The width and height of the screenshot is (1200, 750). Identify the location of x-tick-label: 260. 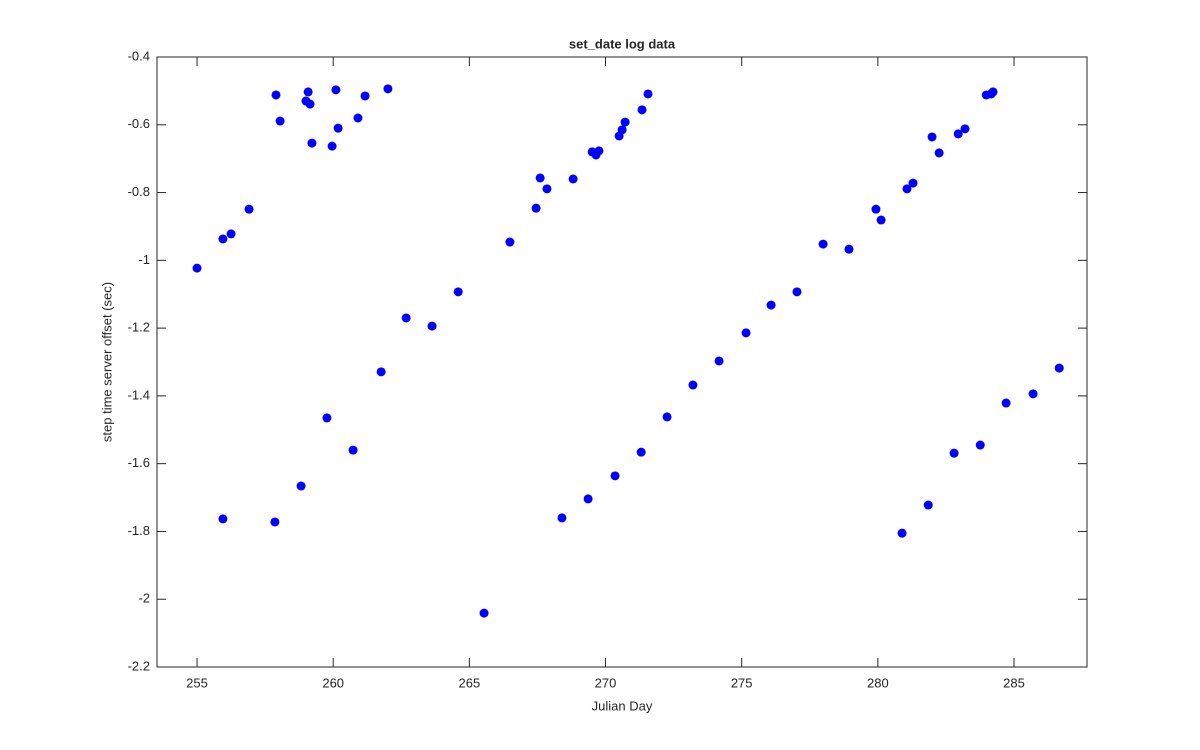
(333, 682).